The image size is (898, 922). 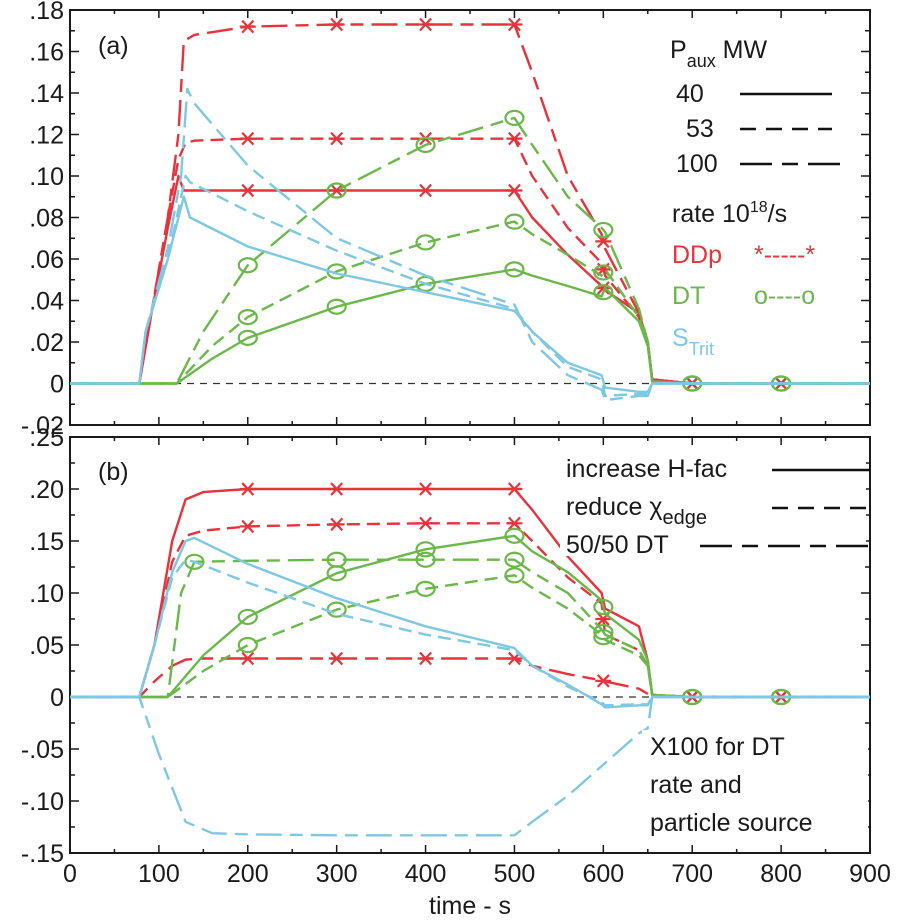 What do you see at coordinates (46, 490) in the screenshot?
I see `y-tick-label: .20` at bounding box center [46, 490].